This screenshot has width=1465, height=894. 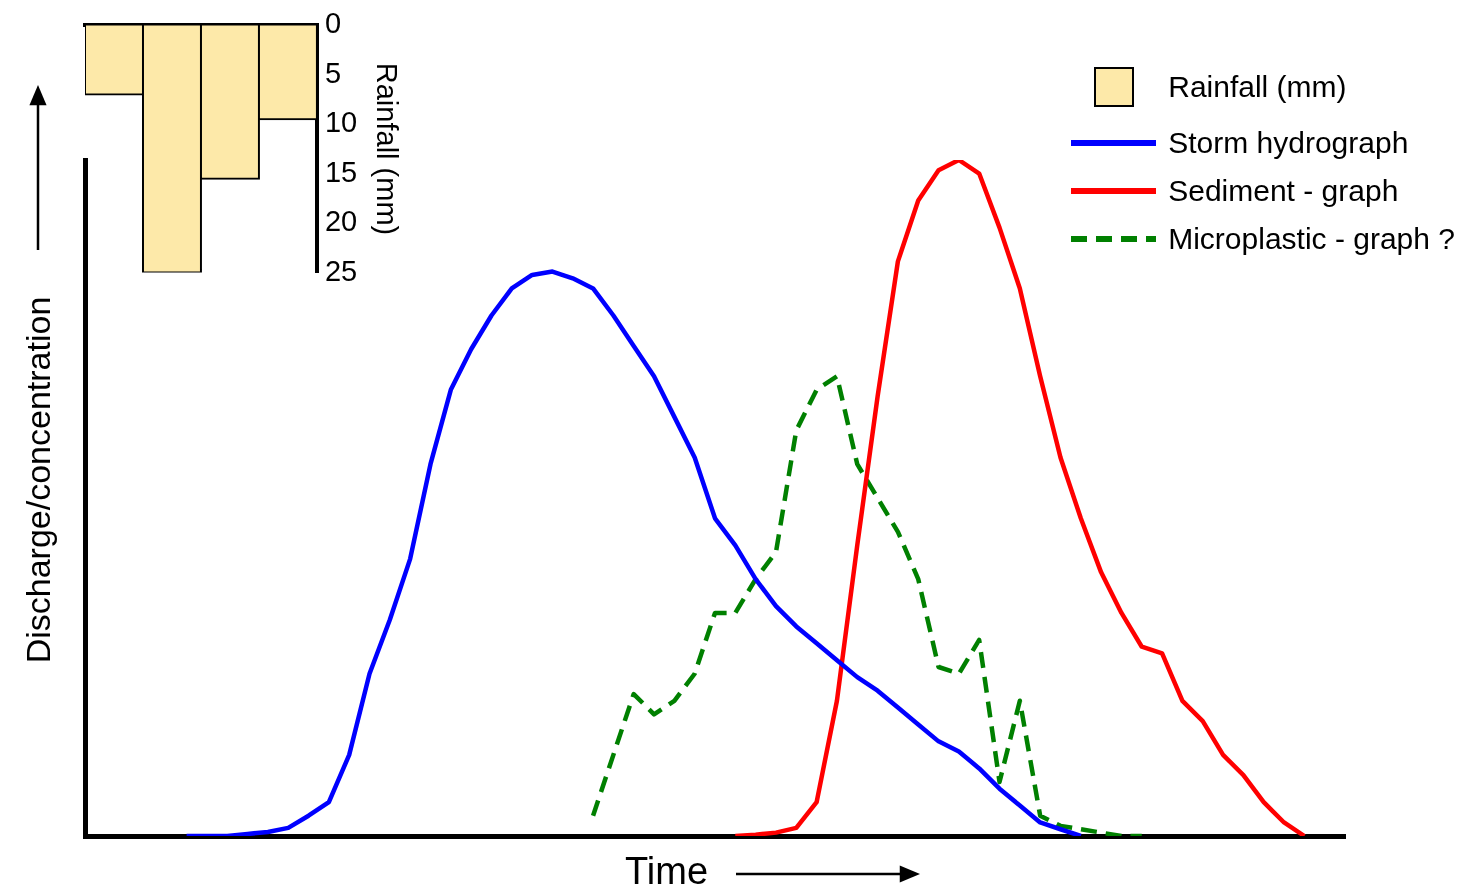 What do you see at coordinates (1288, 143) in the screenshot?
I see `legend-label: Storm hydrograph` at bounding box center [1288, 143].